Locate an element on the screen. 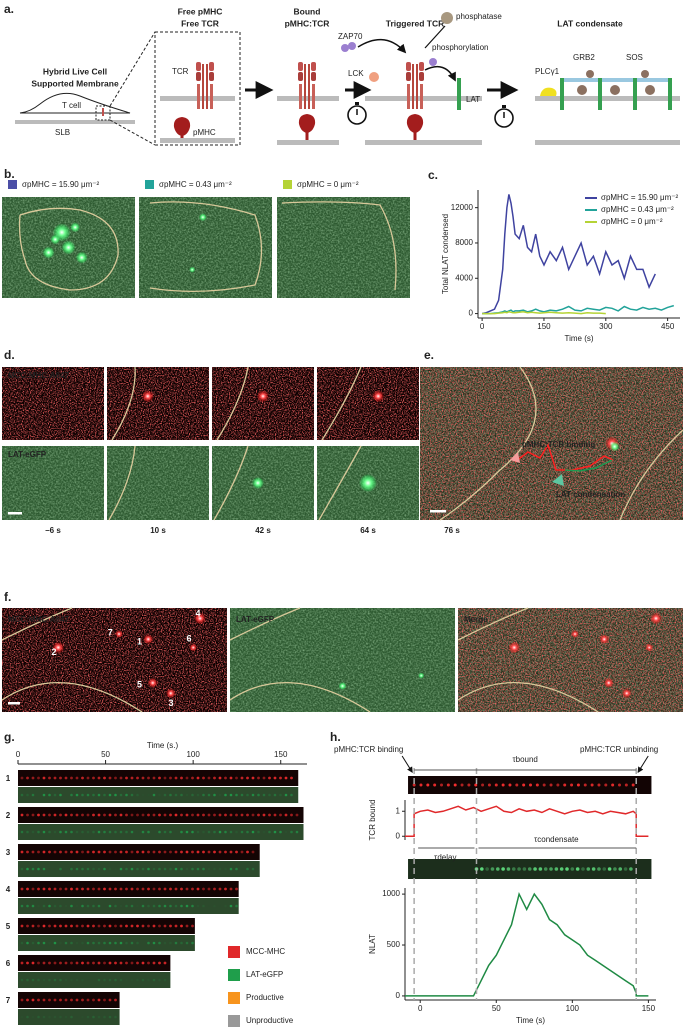 This screenshot has height=1030, width=685. x-tick-label: 0 is located at coordinates (18, 754).